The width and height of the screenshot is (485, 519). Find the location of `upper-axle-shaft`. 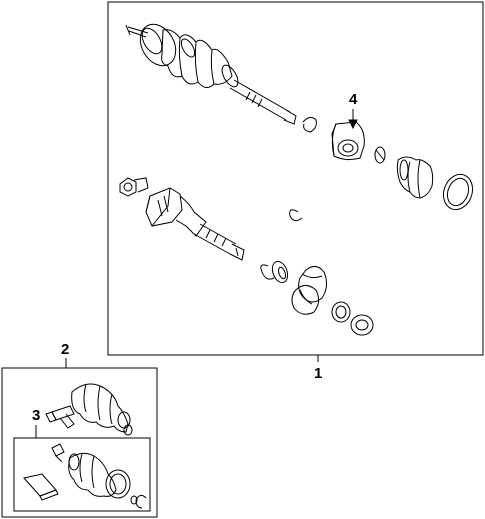

upper-axle-shaft is located at coordinates (211, 74).